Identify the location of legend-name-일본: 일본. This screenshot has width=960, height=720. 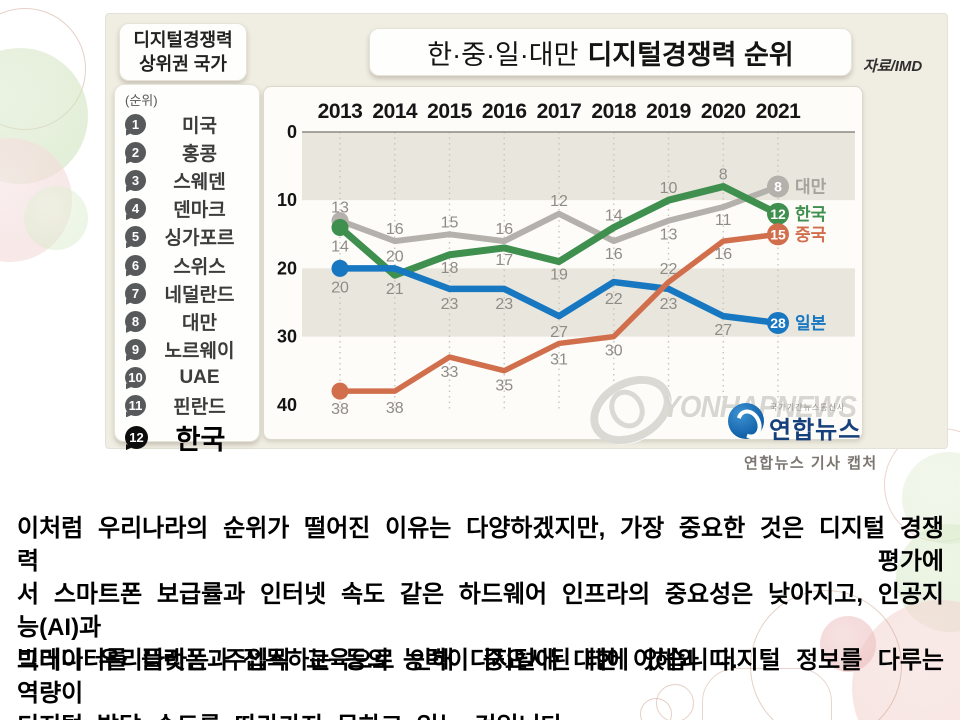
(811, 323).